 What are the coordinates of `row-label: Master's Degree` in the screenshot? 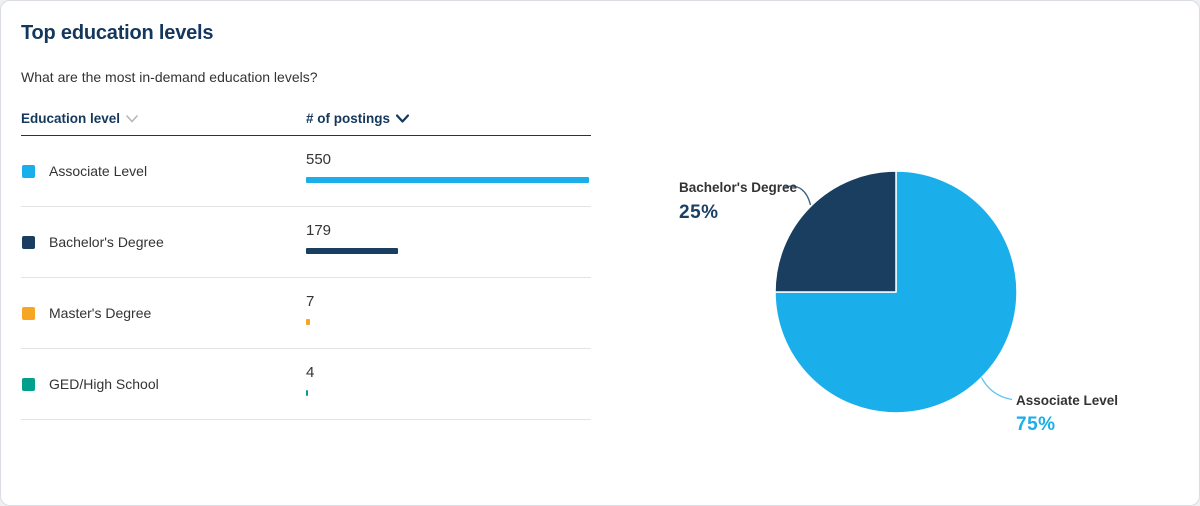 It's located at (100, 313).